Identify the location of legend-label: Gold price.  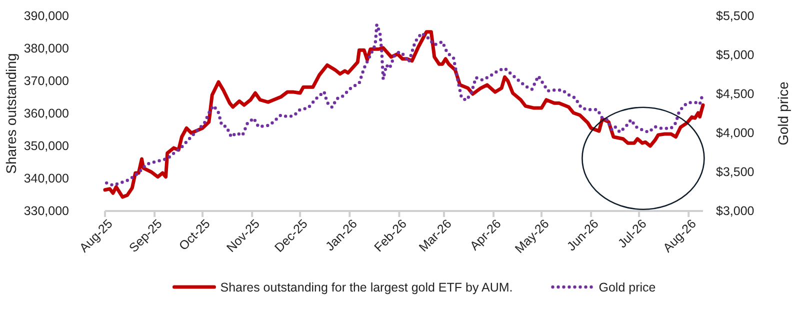
(627, 287).